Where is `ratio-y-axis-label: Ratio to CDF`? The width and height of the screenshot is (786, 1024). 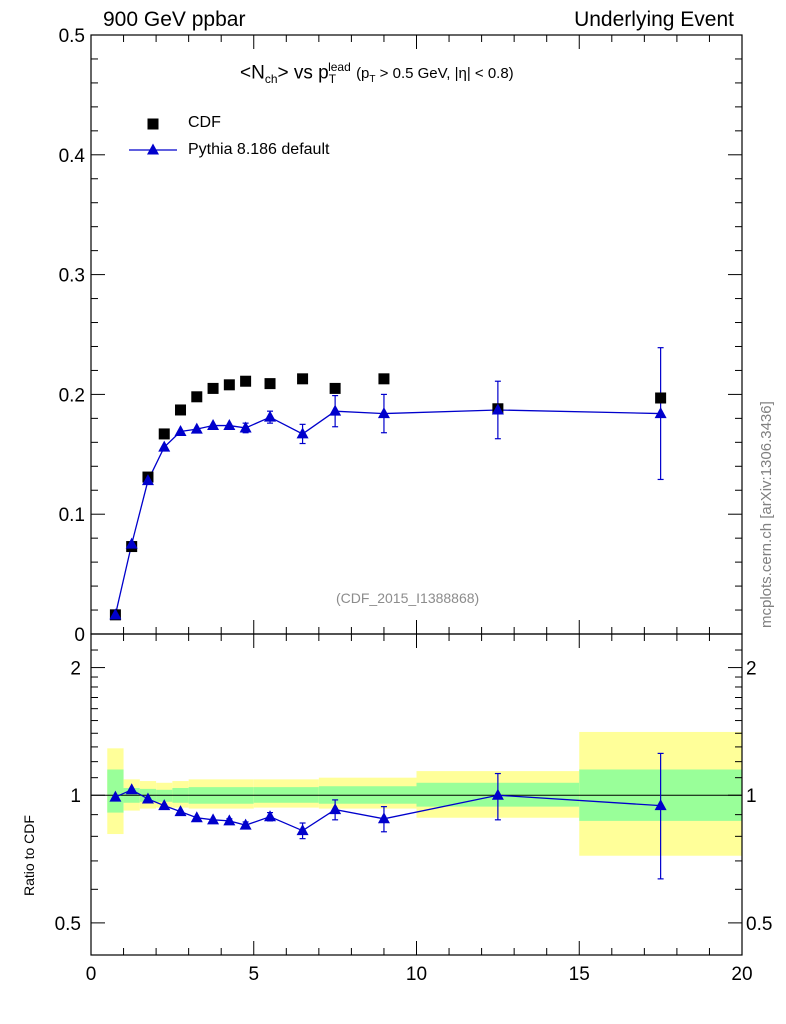 ratio-y-axis-label: Ratio to CDF is located at coordinates (29, 855).